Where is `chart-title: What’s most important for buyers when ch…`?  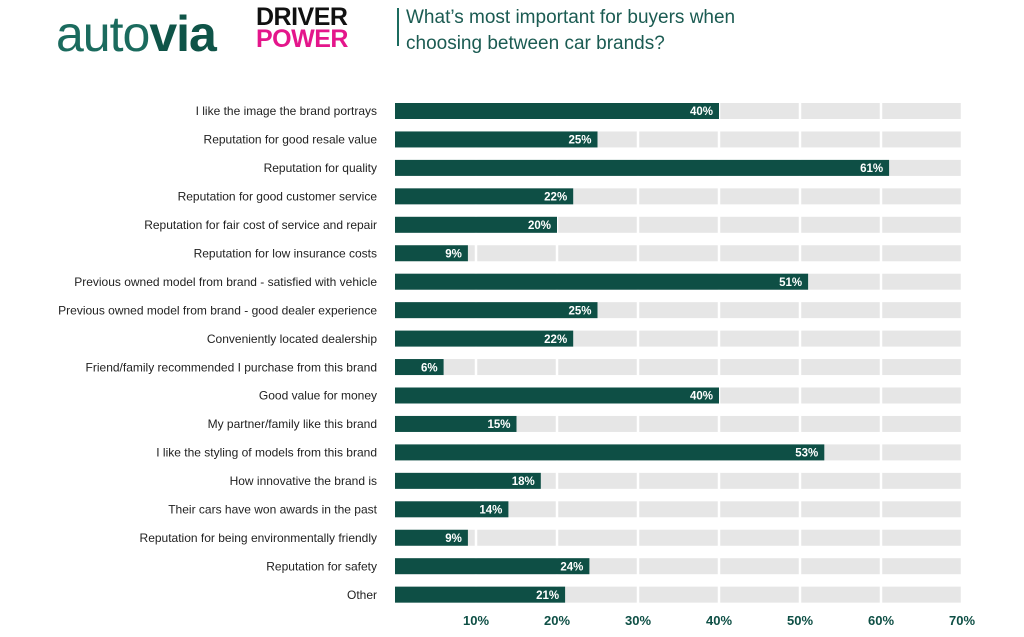 chart-title: What’s most important for buyers when ch… is located at coordinates (686, 31).